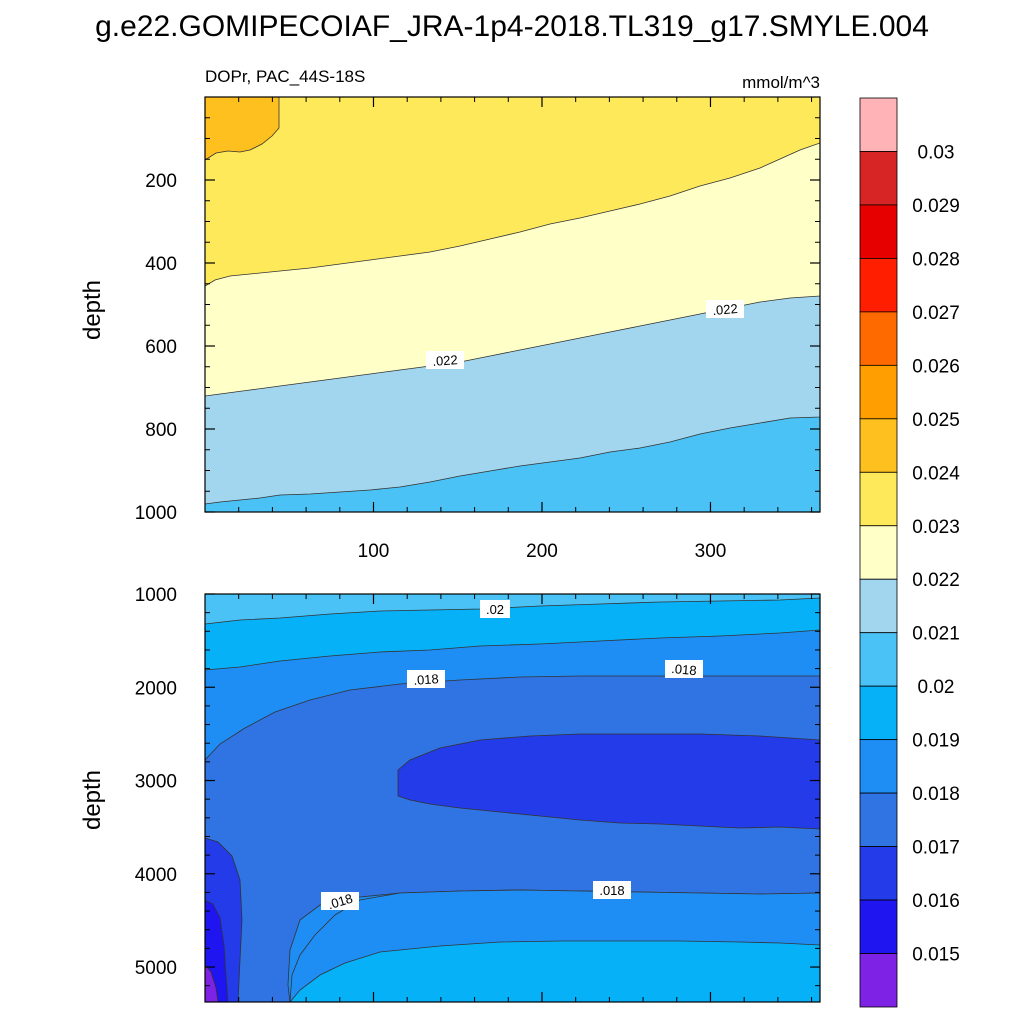 This screenshot has height=1024, width=1024. I want to click on colorbar-label: 0.021, so click(936, 634).